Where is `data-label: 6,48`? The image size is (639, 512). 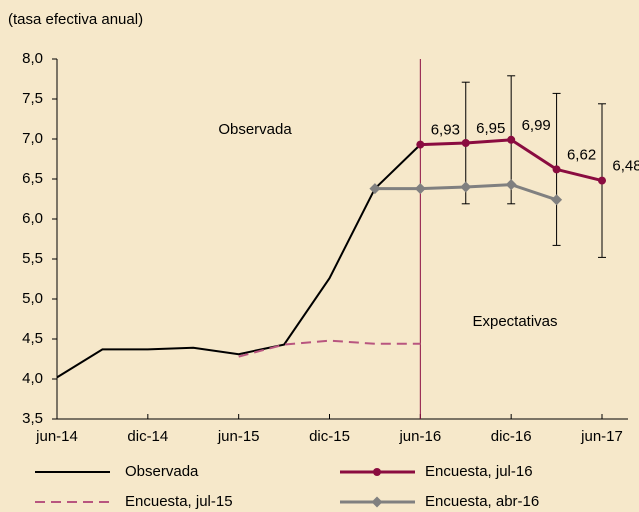
data-label: 6,48 is located at coordinates (625, 166).